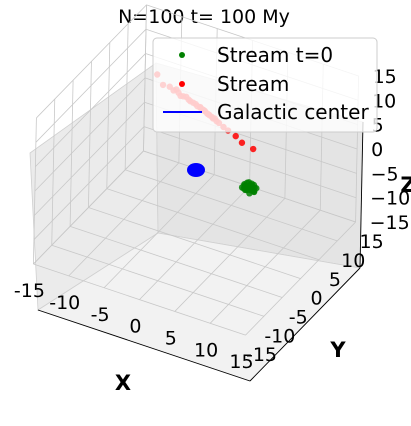  What do you see at coordinates (123, 383) in the screenshot?
I see `x-axis-title: X` at bounding box center [123, 383].